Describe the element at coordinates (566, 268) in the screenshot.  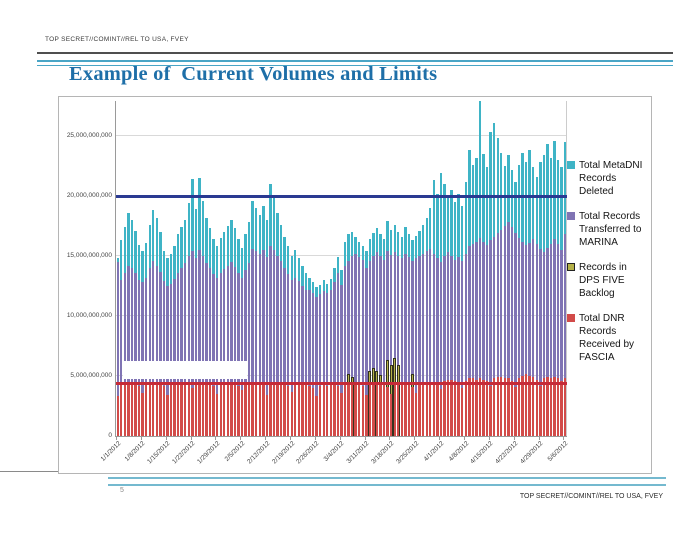
I see `plot-right-border` at that location.